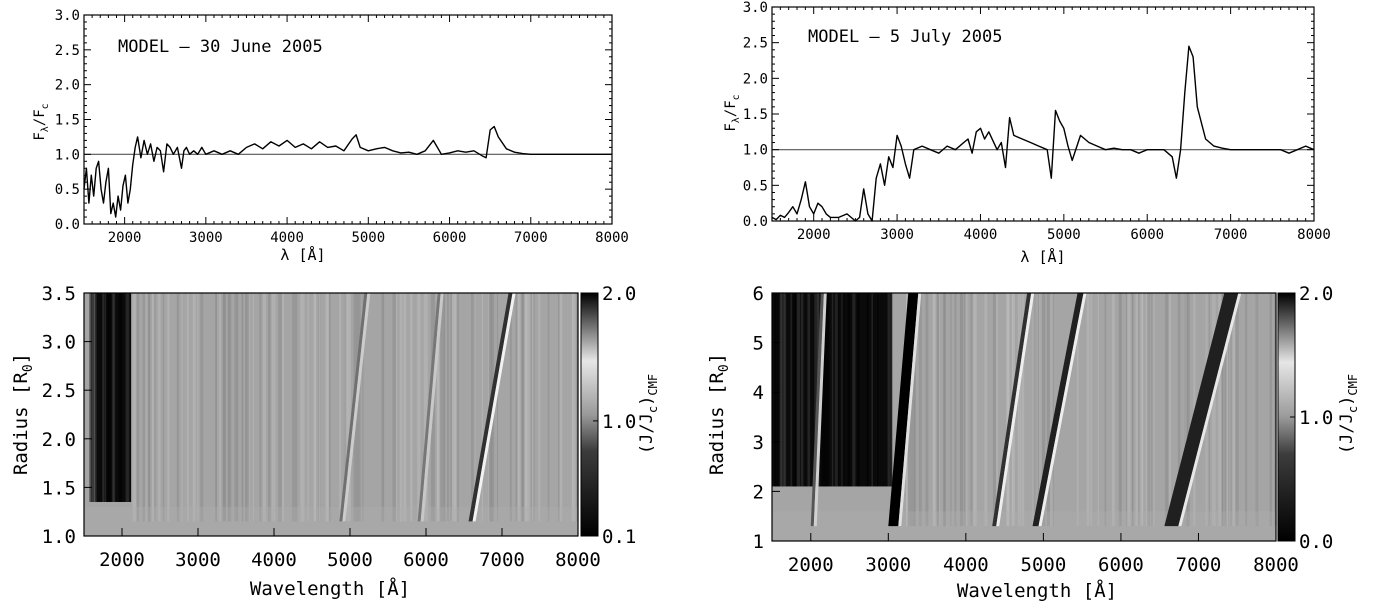  What do you see at coordinates (67, 225) in the screenshot?
I see `y-tick-label: 0.0` at bounding box center [67, 225].